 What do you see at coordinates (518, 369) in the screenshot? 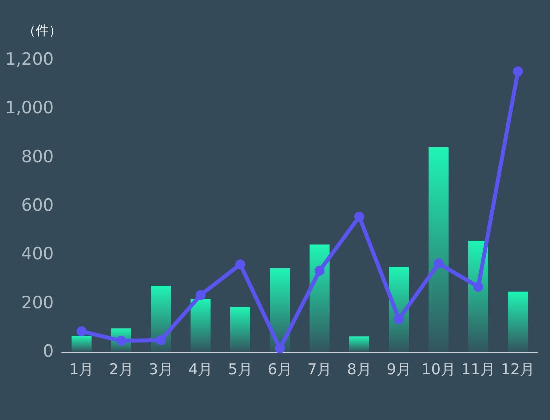
I see `x-tick-label: 12月` at bounding box center [518, 369].